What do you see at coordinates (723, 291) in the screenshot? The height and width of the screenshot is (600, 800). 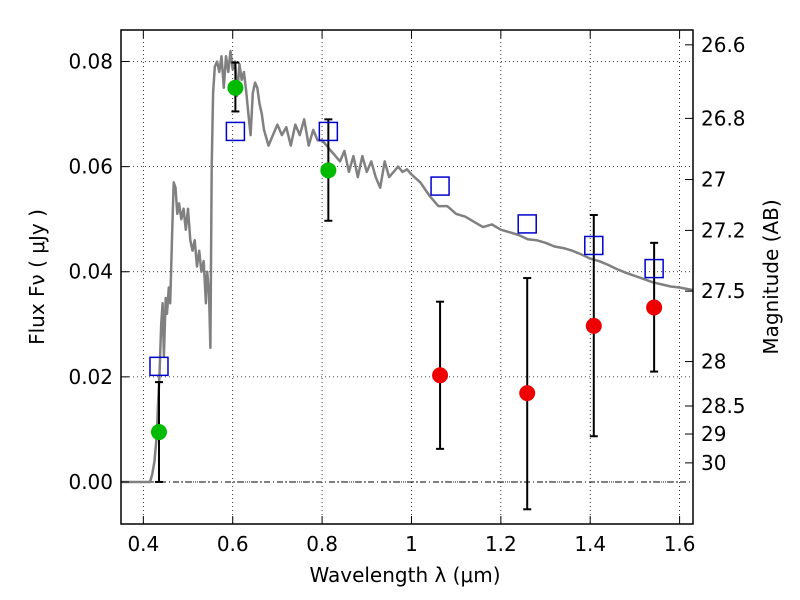 I see `mag-tick-label: 27.5` at bounding box center [723, 291].